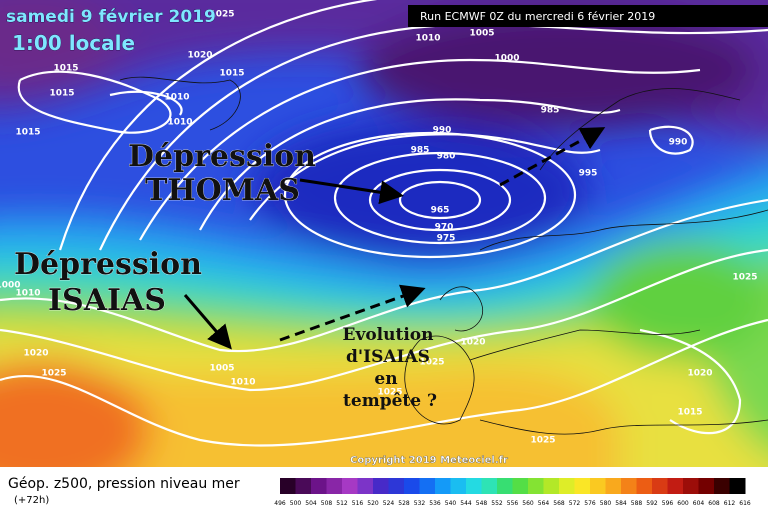 This screenshot has width=768, height=512. What do you see at coordinates (482, 503) in the screenshot?
I see `colorbar-label: 548` at bounding box center [482, 503].